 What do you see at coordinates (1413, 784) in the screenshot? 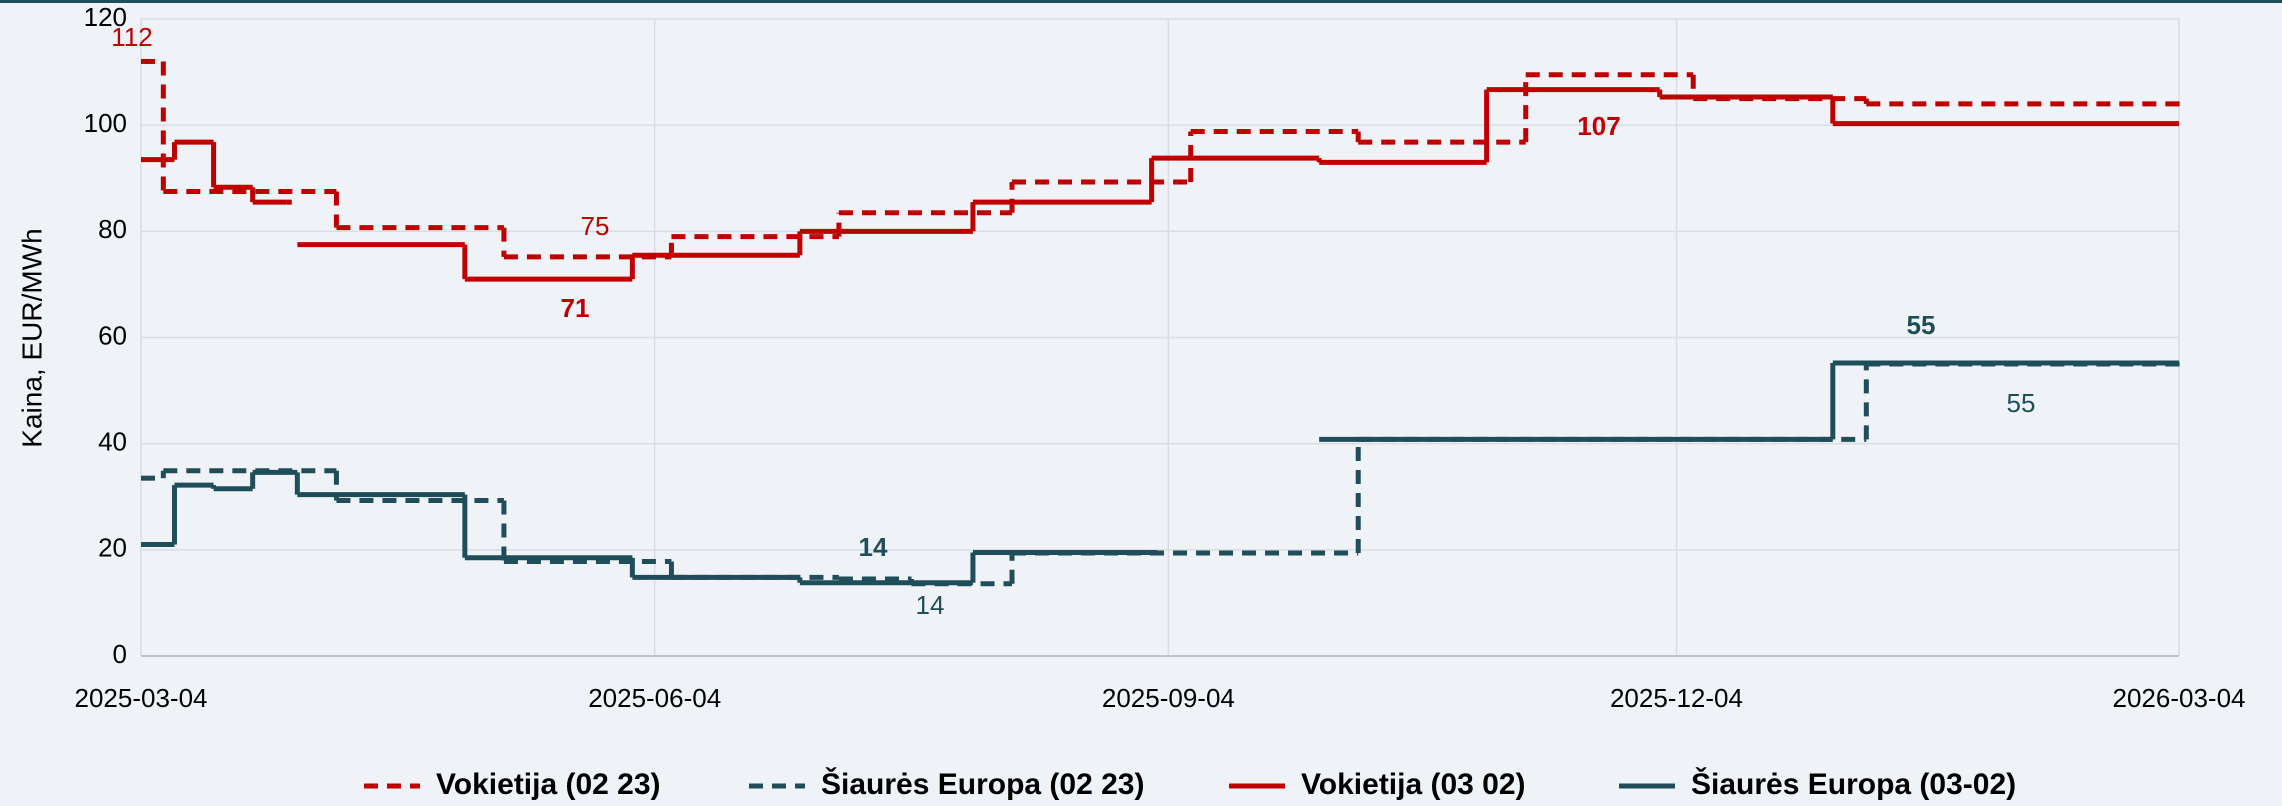
I see `legend-label: Vokietija (03 02)` at bounding box center [1413, 784].